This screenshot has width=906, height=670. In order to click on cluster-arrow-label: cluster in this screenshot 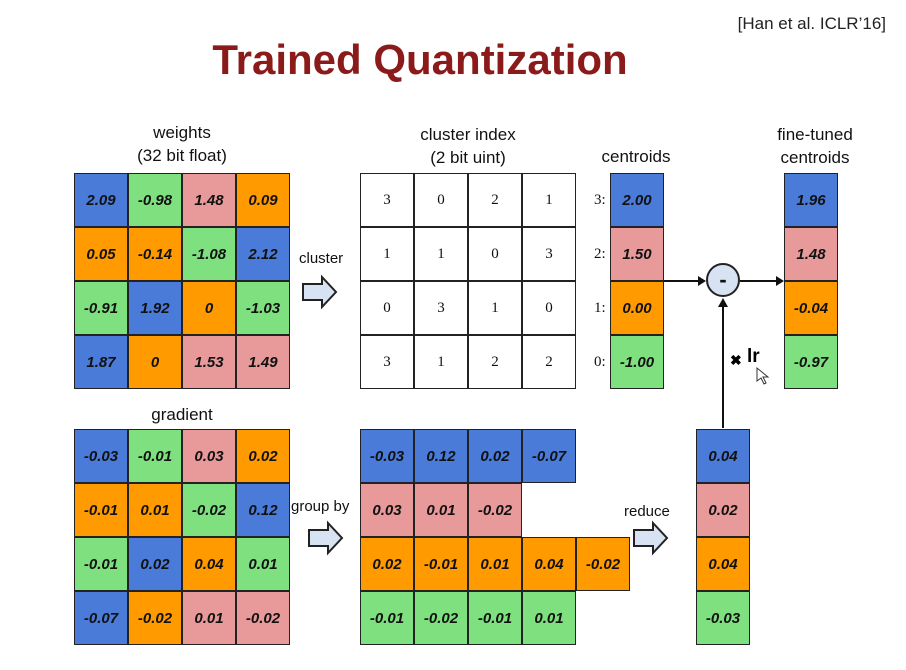, I will do `click(321, 258)`.